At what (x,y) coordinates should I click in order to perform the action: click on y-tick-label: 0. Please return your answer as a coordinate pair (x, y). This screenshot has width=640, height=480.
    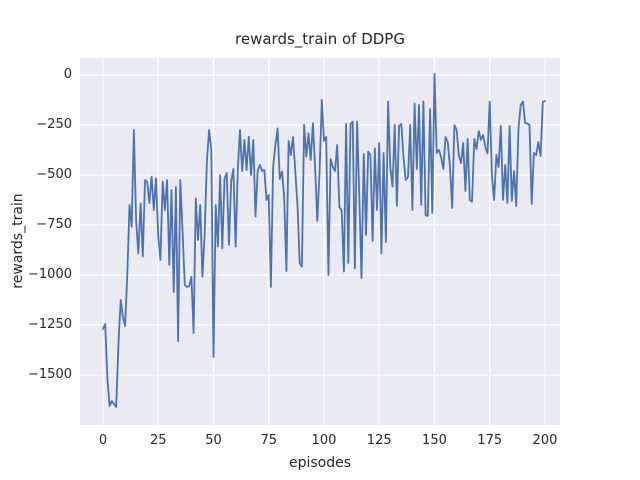
    Looking at the image, I should click on (67, 74).